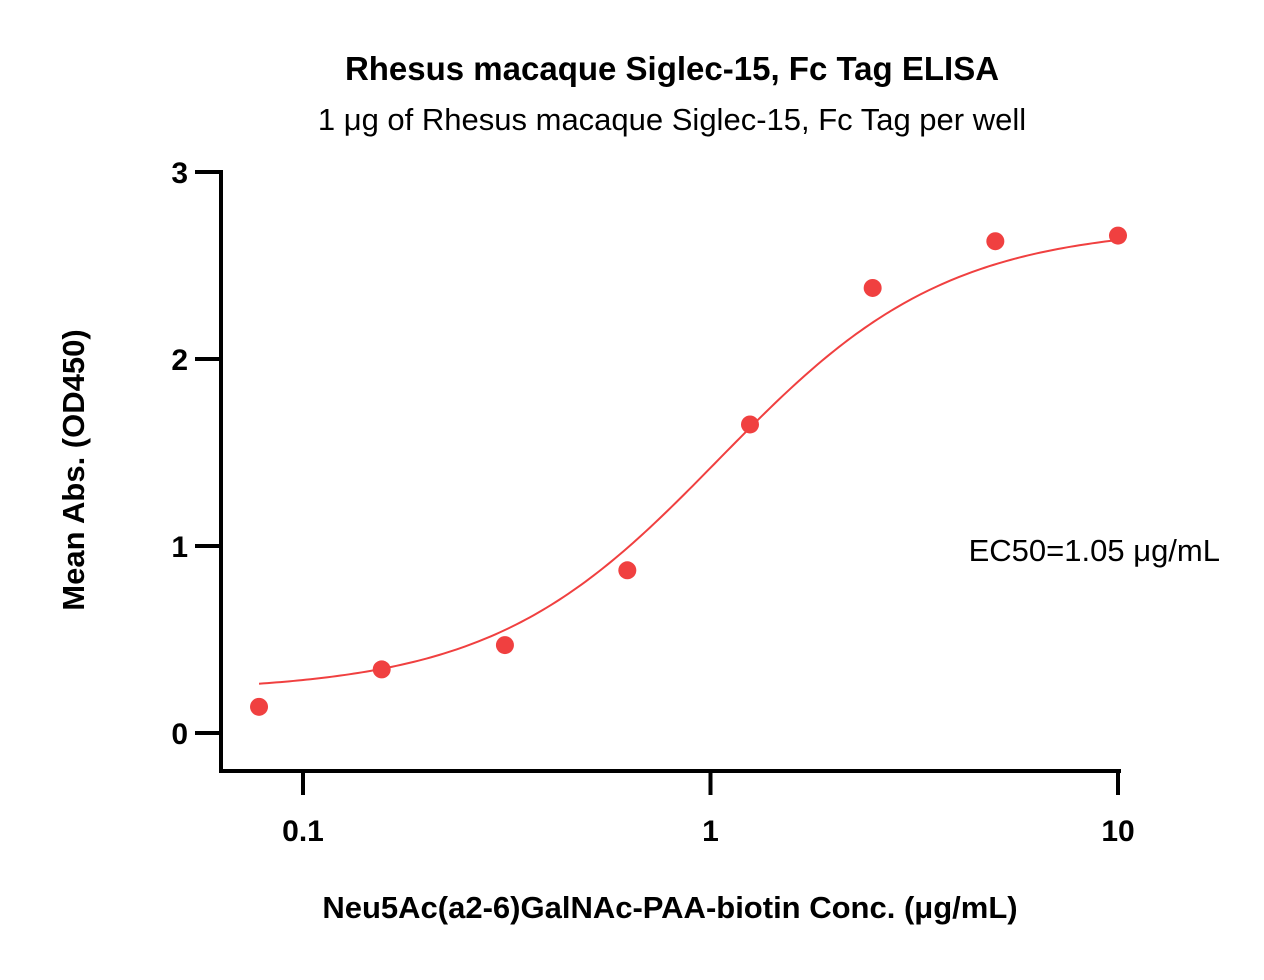 This screenshot has height=980, width=1264. Describe the element at coordinates (710, 831) in the screenshot. I see `x-tick-label: 1` at that location.